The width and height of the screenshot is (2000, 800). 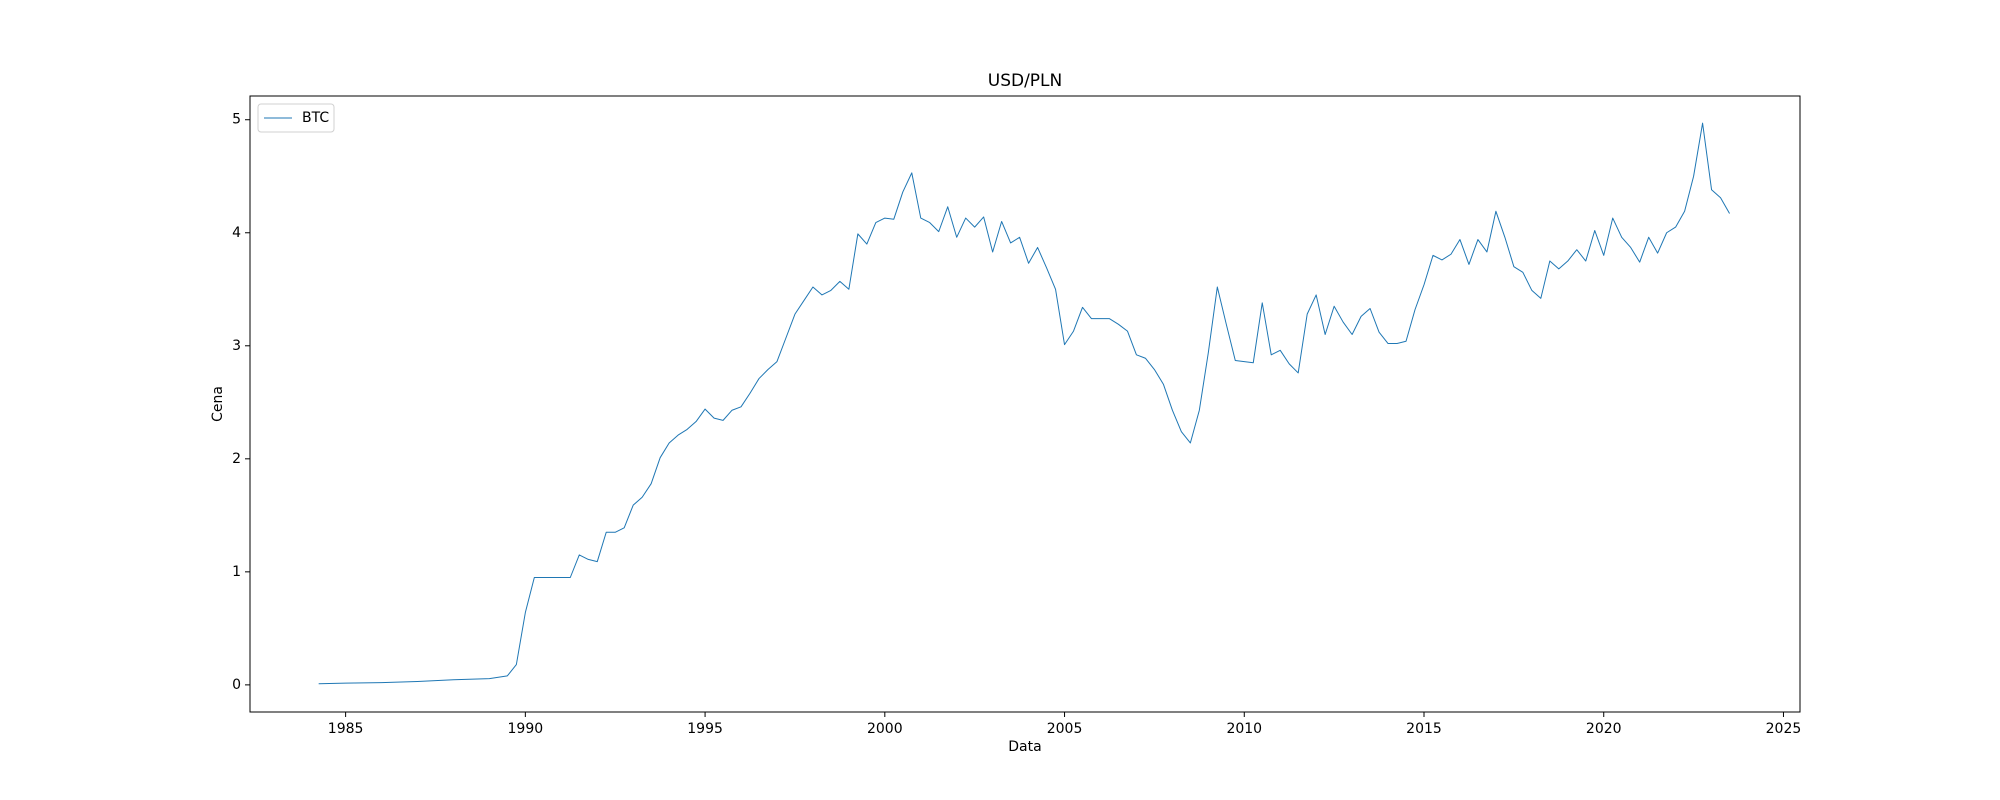 I want to click on y-tick-label: 0, so click(x=236, y=685).